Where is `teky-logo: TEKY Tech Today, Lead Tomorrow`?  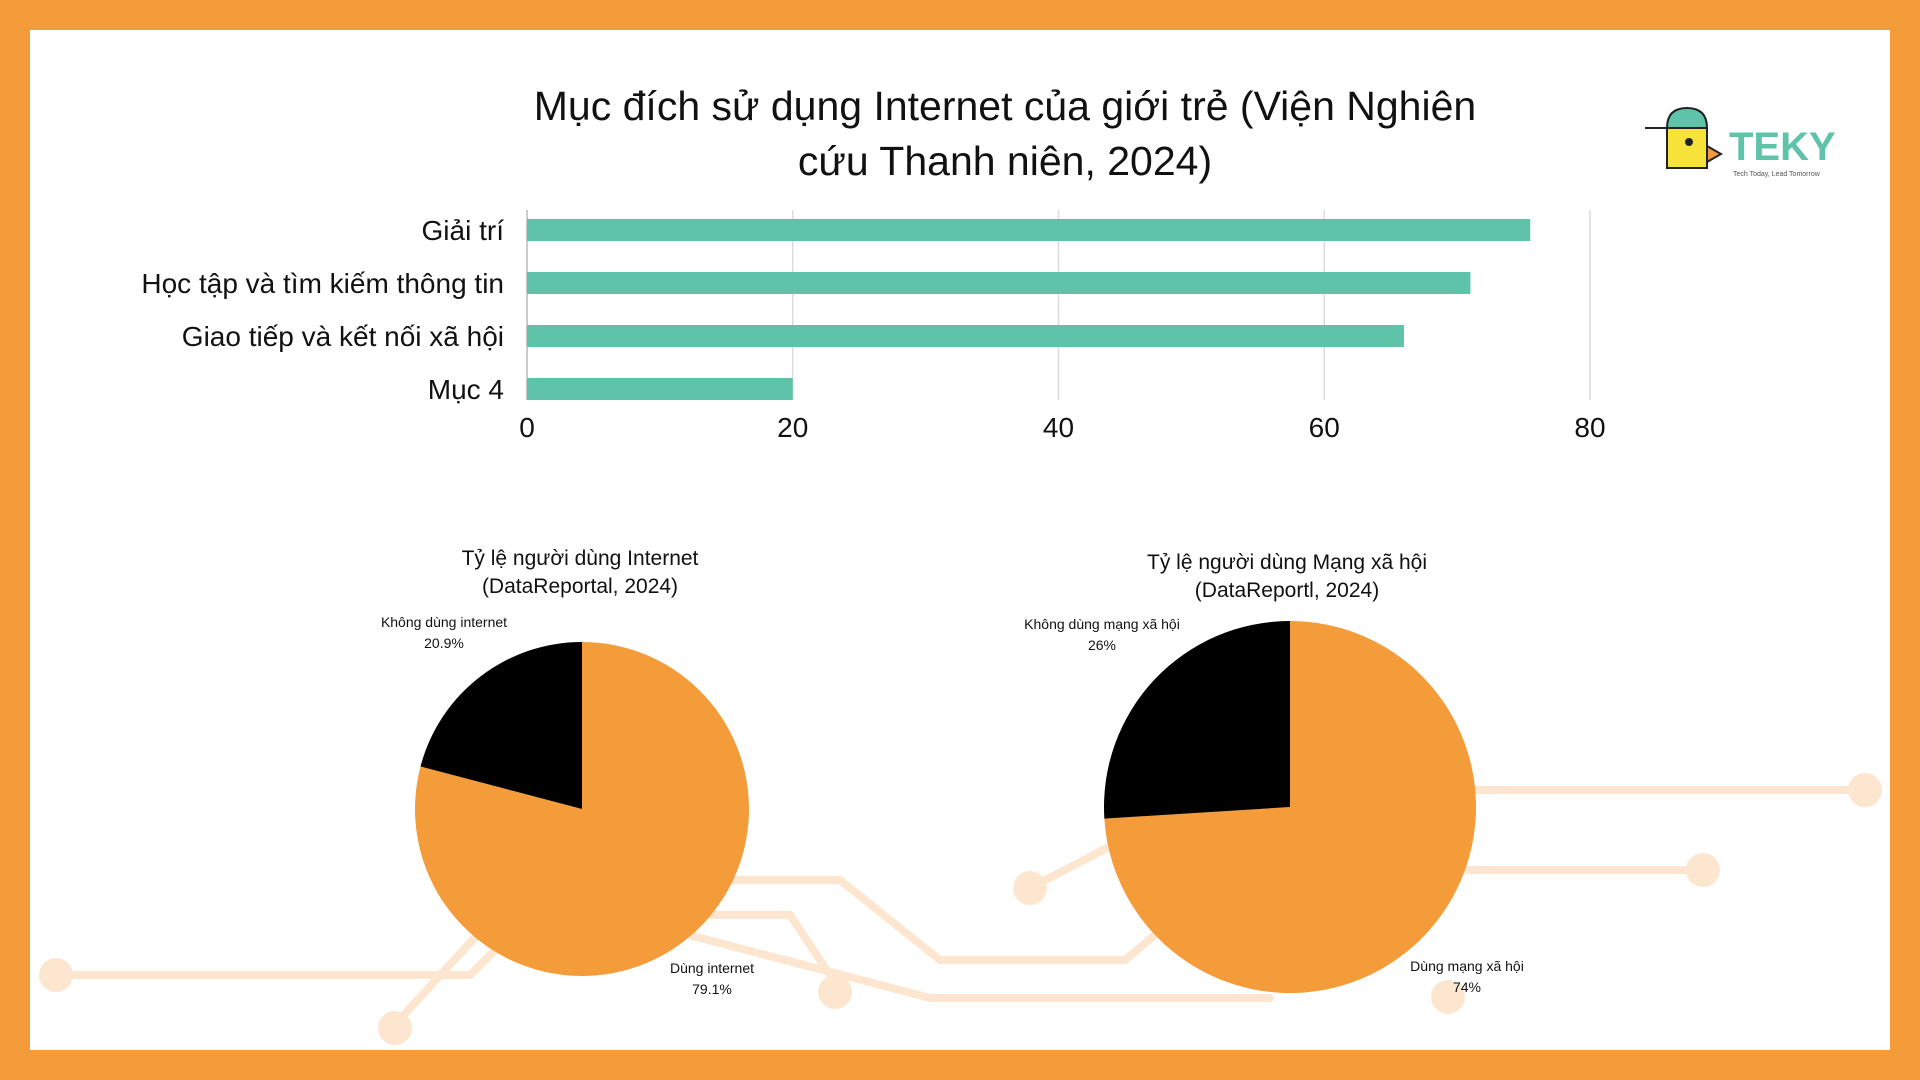
teky-logo: TEKY Tech Today, Lead Tomorrow is located at coordinates (1740, 142).